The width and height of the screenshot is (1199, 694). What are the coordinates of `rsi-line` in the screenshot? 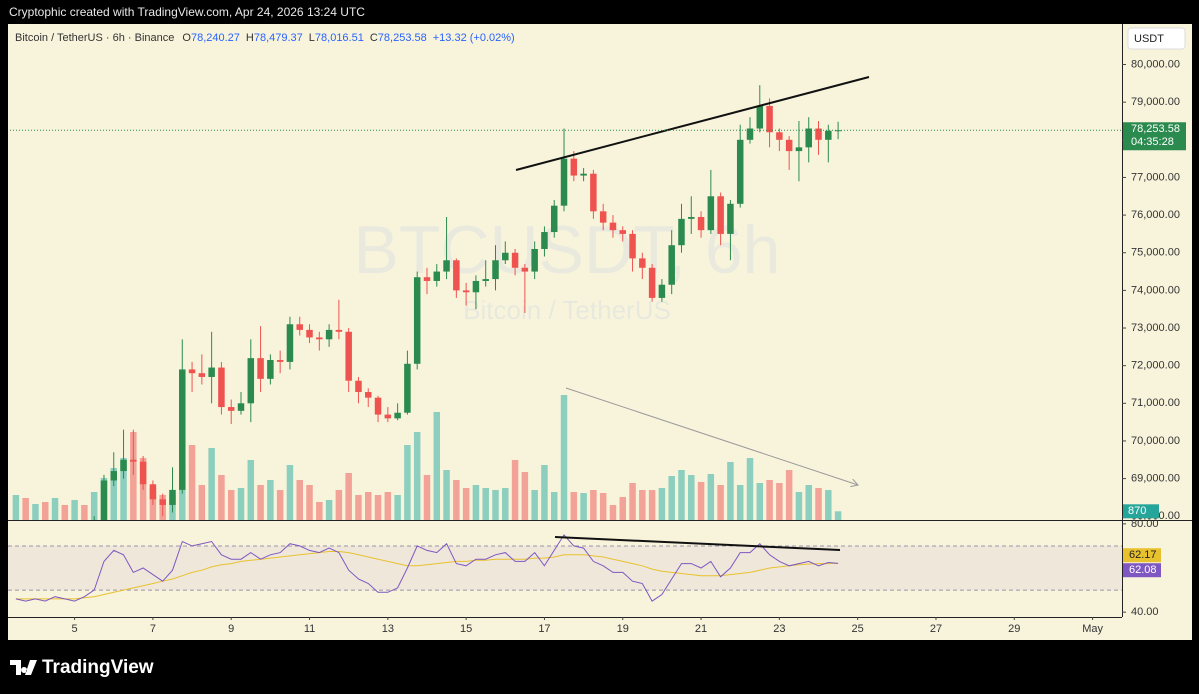 It's located at (427, 568).